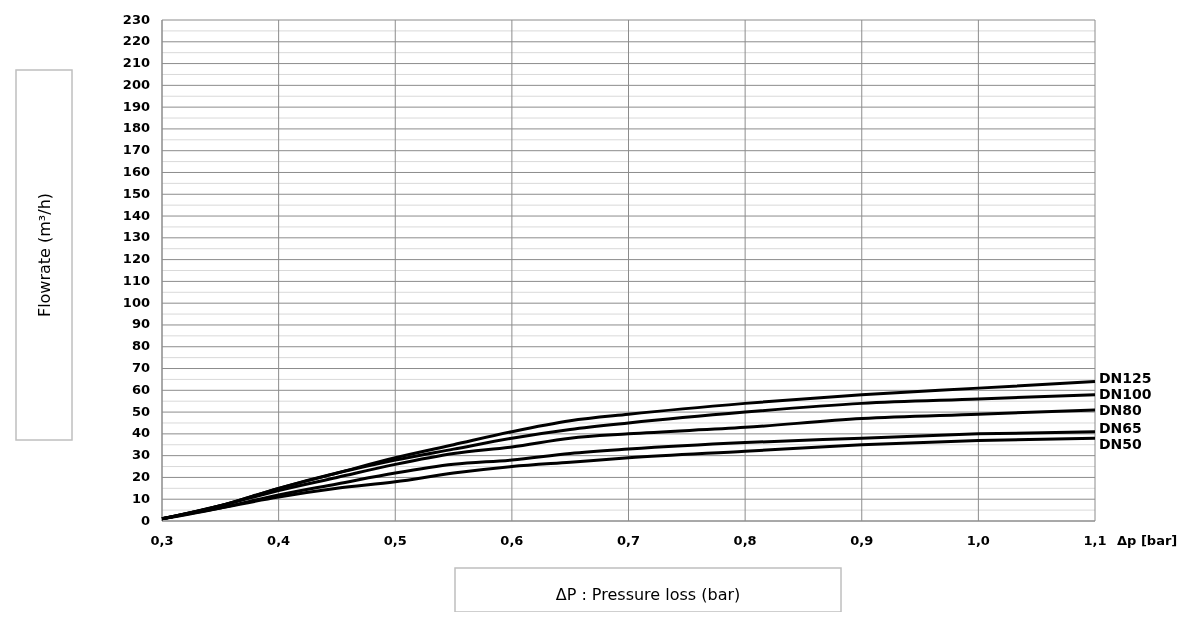 Image resolution: width=1192 pixels, height=620 pixels. I want to click on y-tick-label: 140, so click(136, 215).